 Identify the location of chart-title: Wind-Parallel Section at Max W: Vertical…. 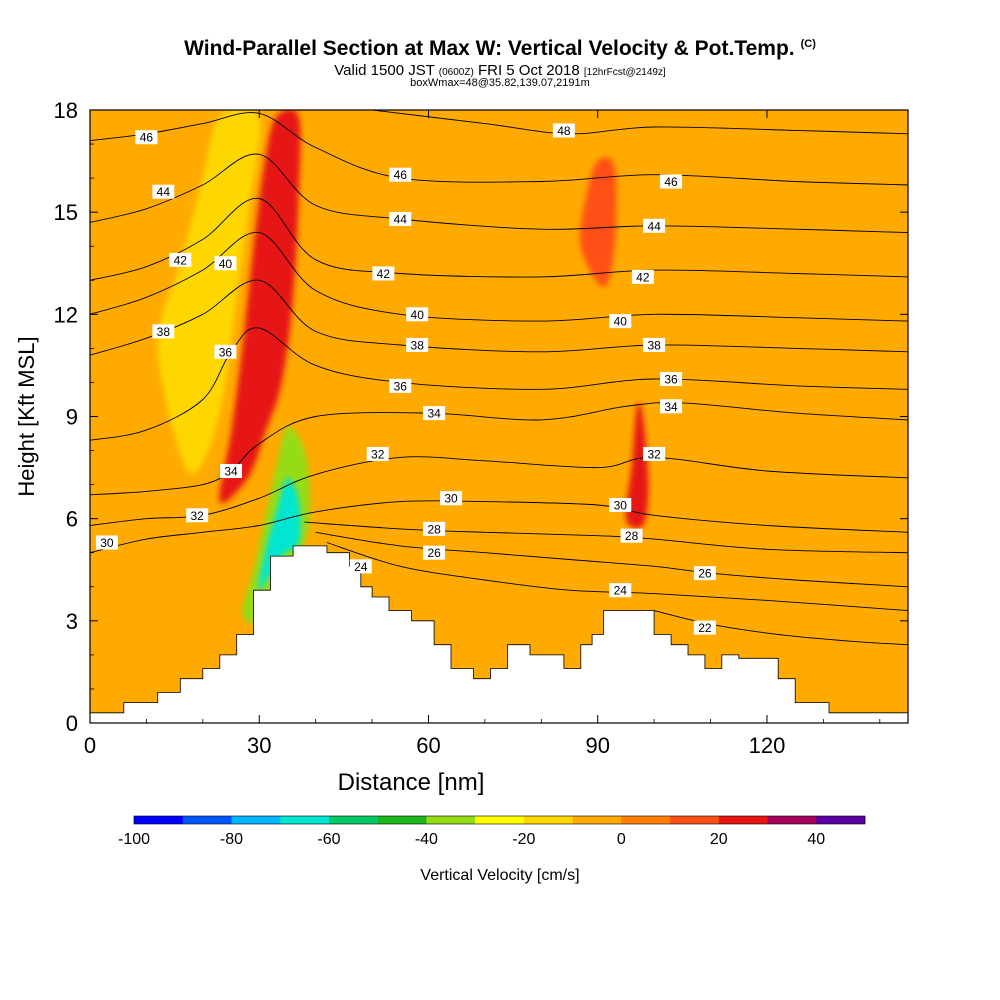
(500, 48).